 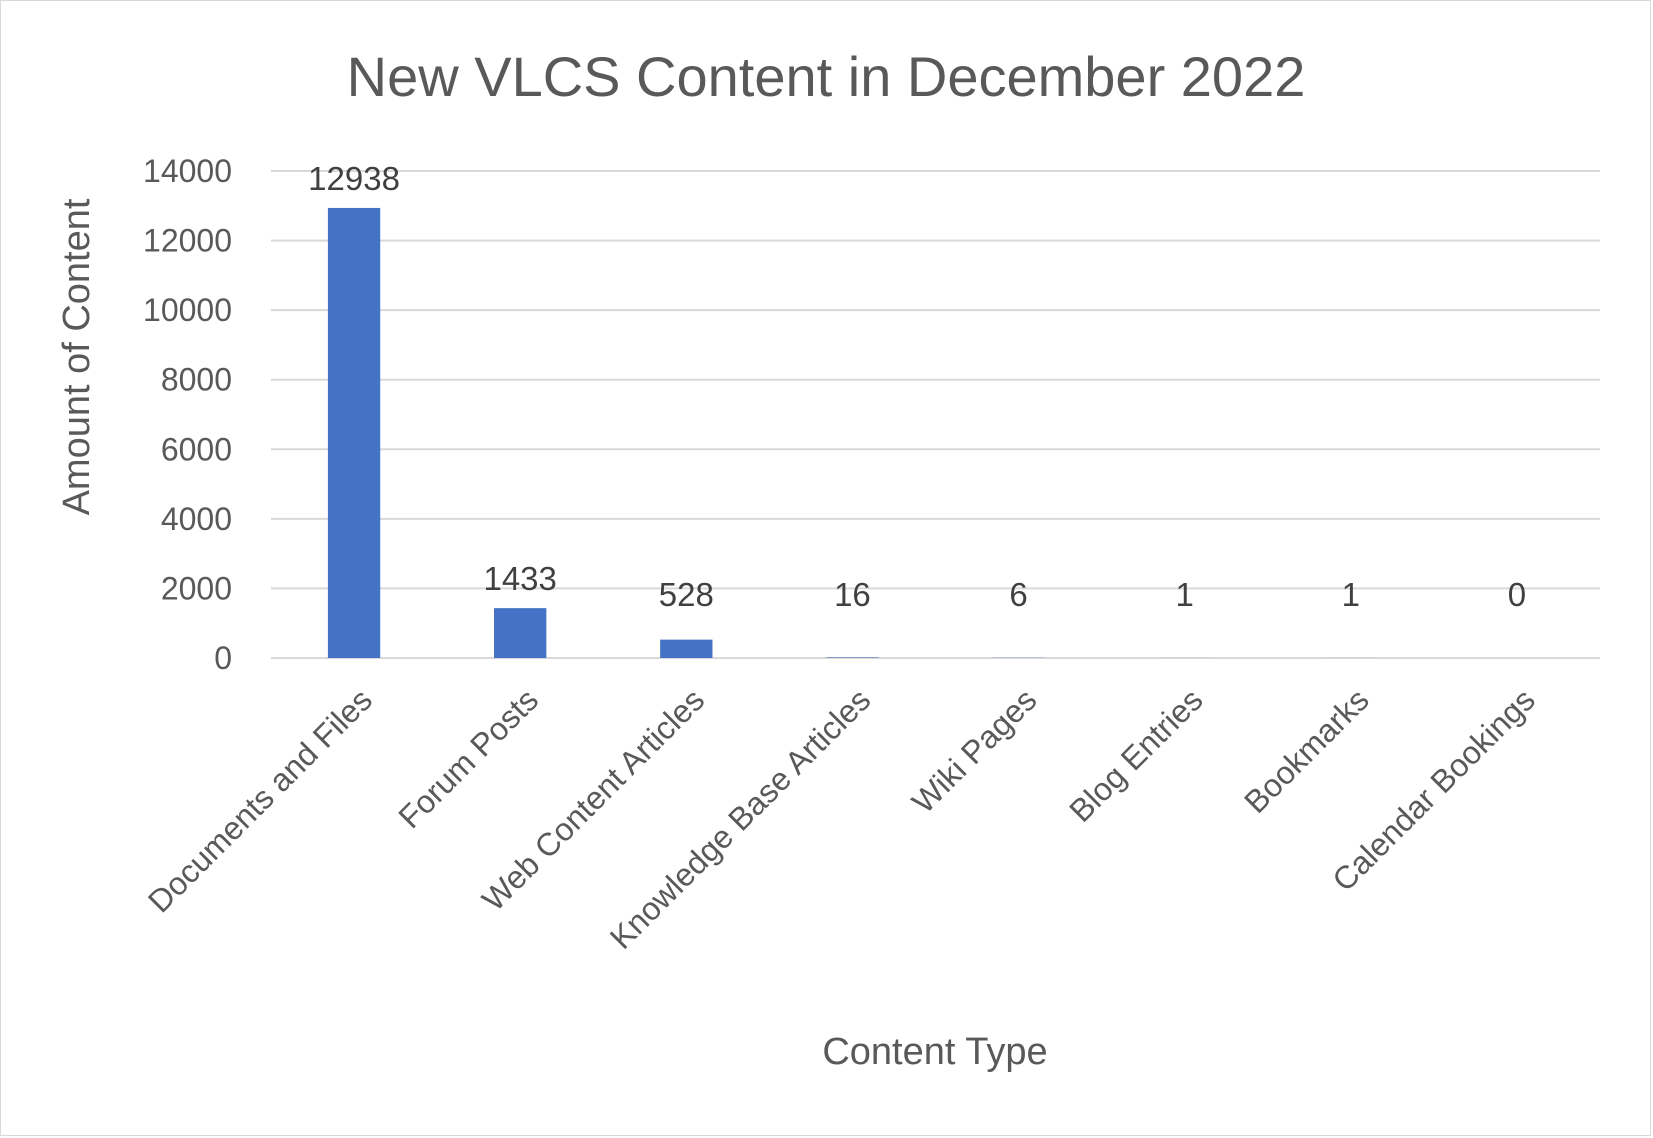 I want to click on data-label-4: 6, so click(x=1018, y=594).